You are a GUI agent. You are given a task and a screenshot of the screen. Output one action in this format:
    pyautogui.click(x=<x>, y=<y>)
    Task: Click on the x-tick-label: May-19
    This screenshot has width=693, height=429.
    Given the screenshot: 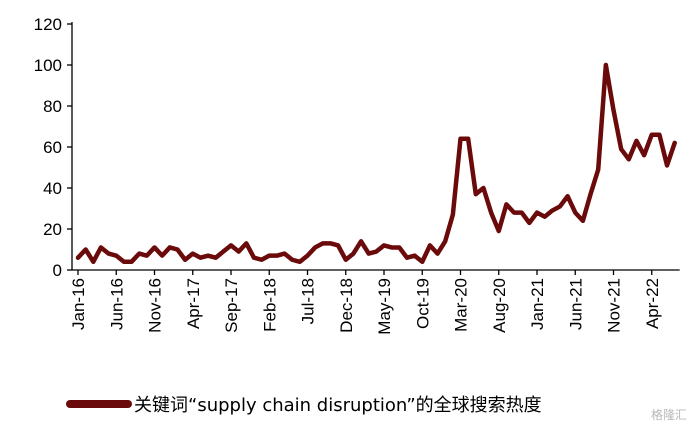 What is the action you would take?
    pyautogui.click(x=384, y=306)
    